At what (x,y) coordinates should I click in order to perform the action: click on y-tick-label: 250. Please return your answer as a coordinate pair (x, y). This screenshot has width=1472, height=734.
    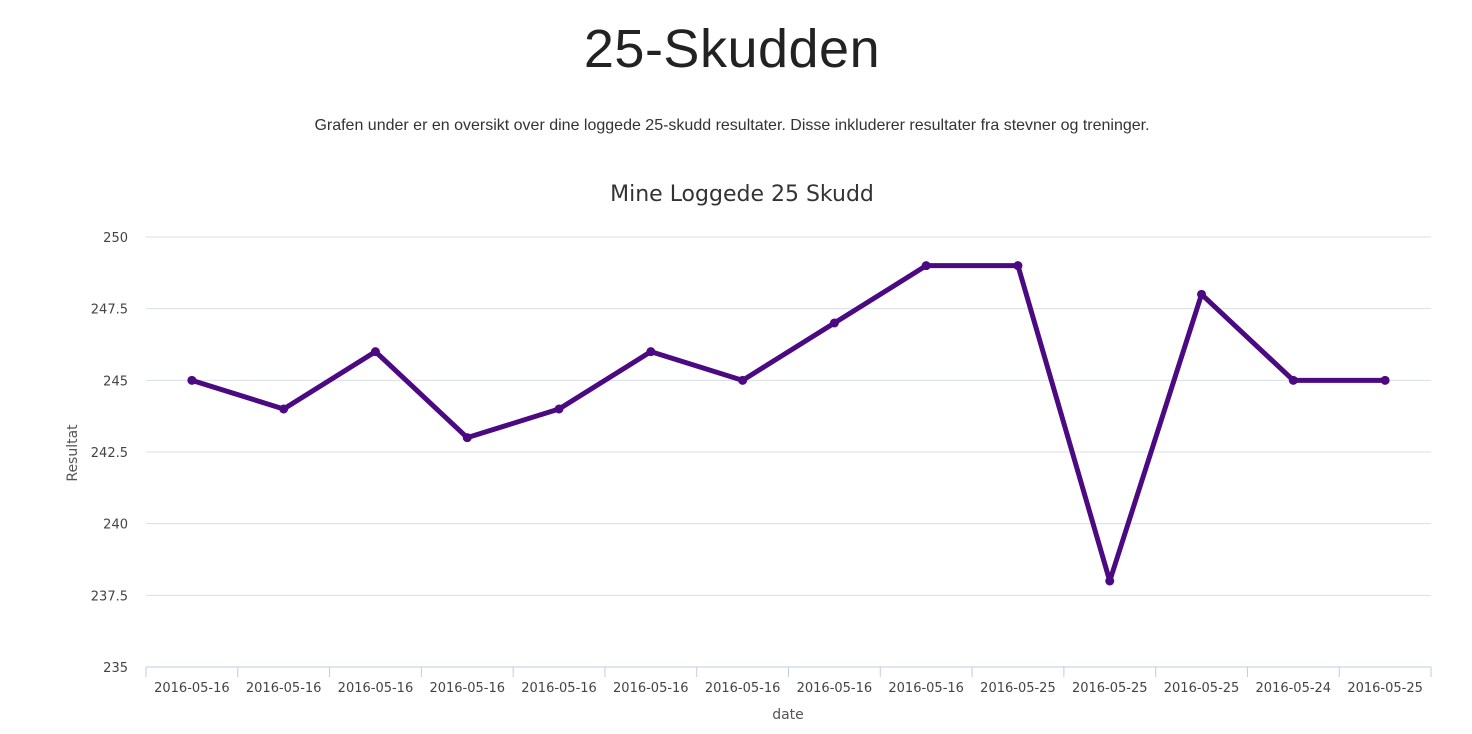
    Looking at the image, I should click on (115, 238).